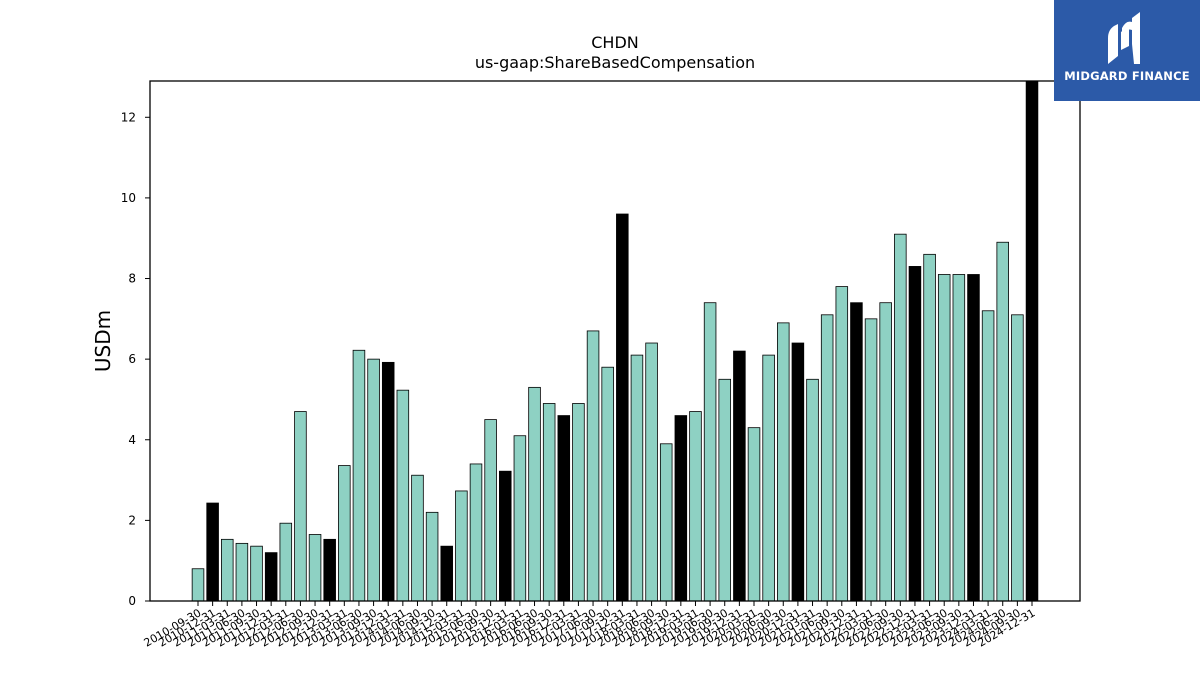 This screenshot has width=1200, height=675. Describe the element at coordinates (615, 42) in the screenshot. I see `chart-title: CHDN` at that location.